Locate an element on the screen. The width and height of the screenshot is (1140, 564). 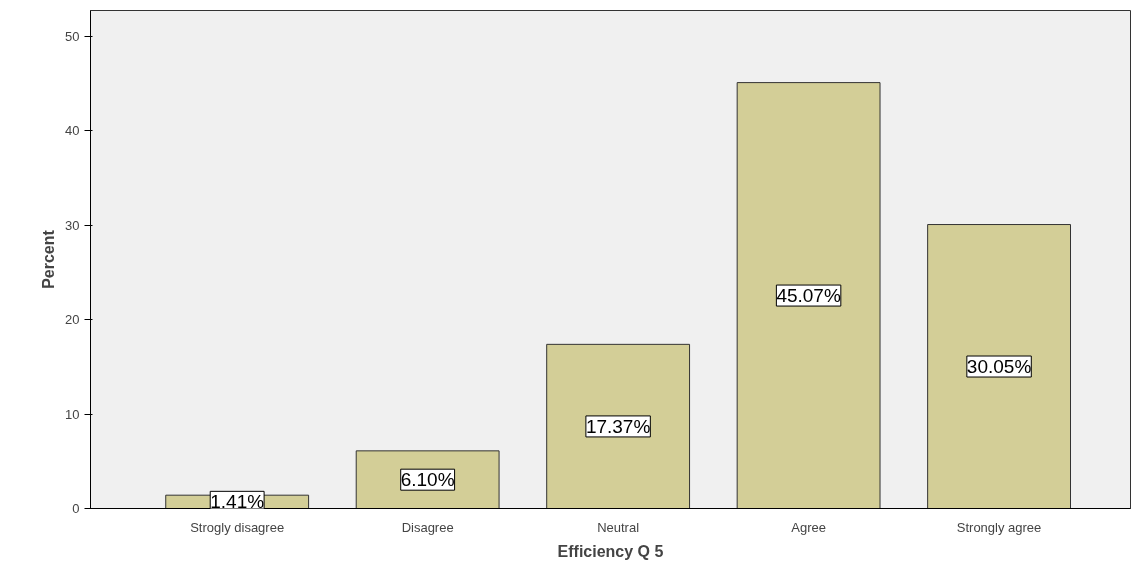
y-axis-title: Percent is located at coordinates (49, 259).